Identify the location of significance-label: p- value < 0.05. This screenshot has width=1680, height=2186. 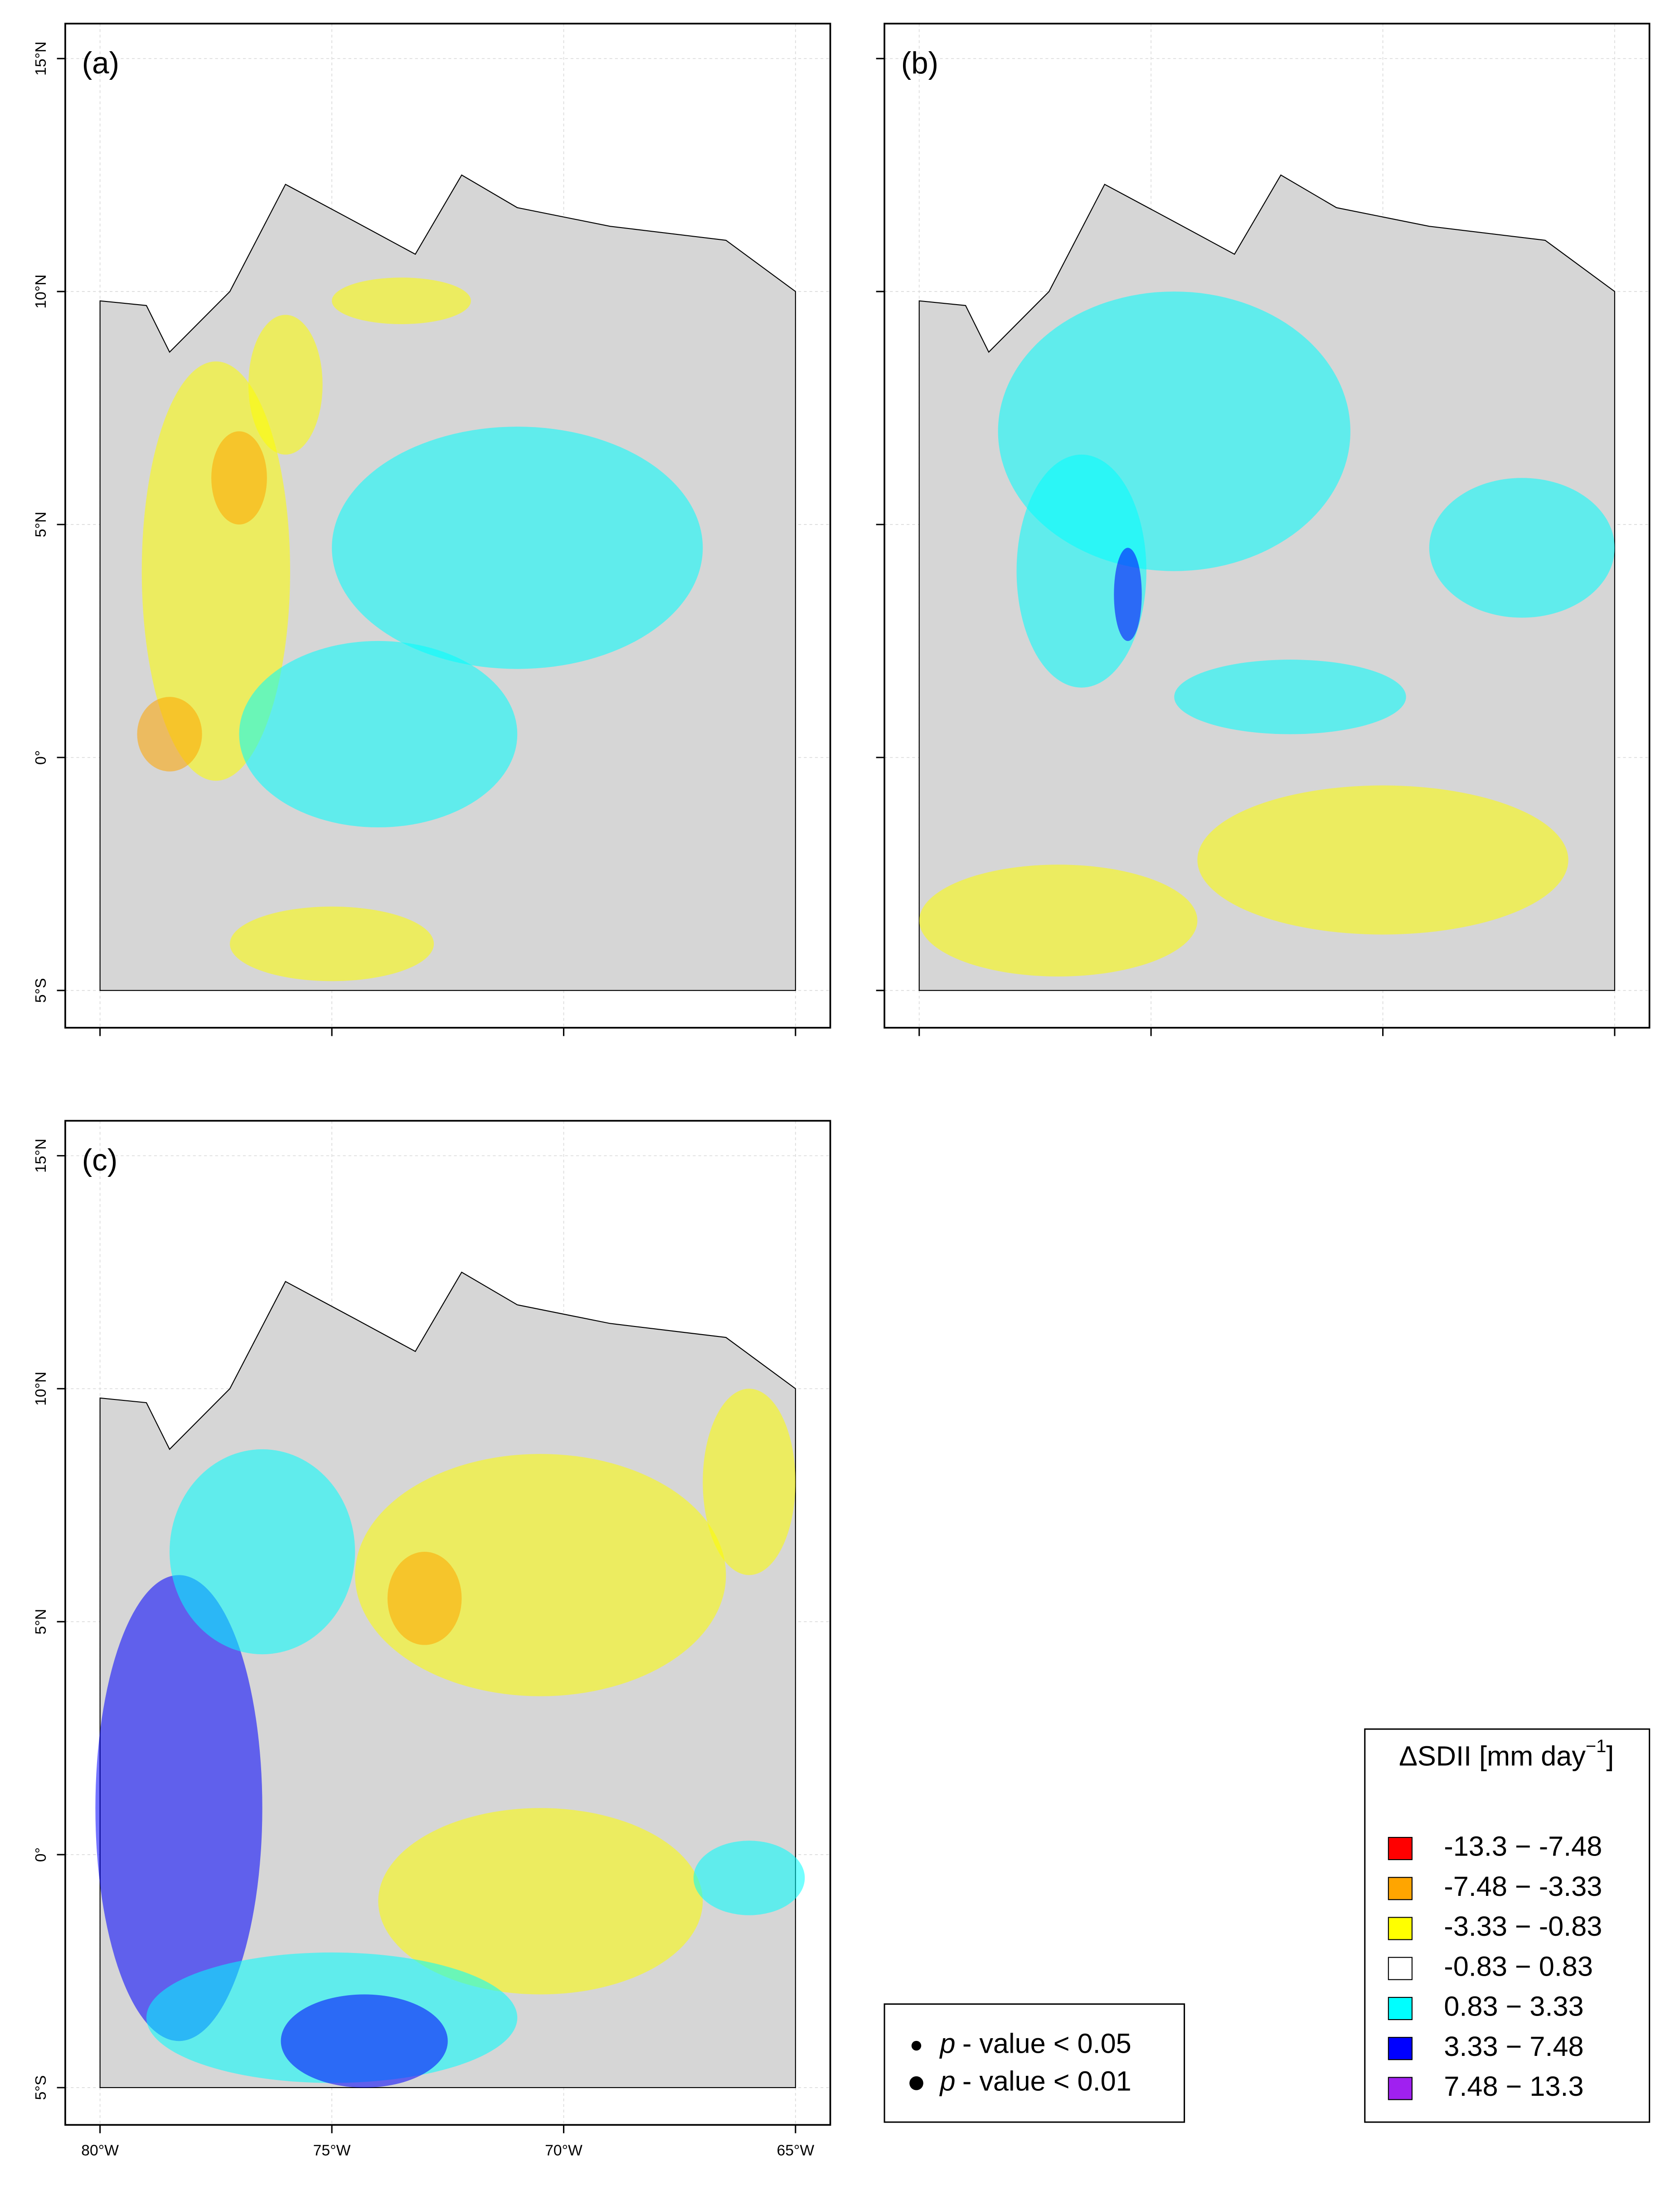
(1035, 2043).